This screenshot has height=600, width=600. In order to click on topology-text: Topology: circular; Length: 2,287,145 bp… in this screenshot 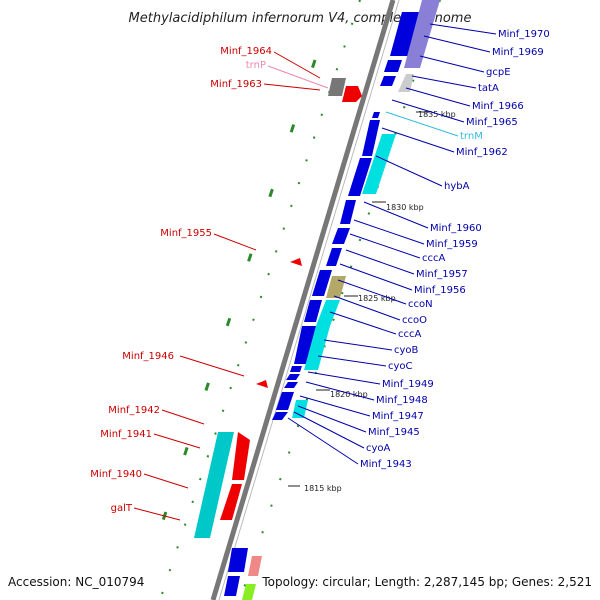, I will do `click(426, 582)`.